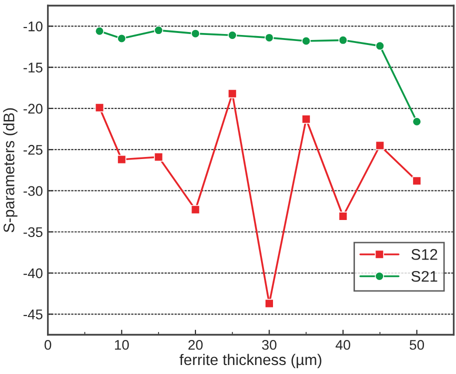  What do you see at coordinates (424, 254) in the screenshot?
I see `legend-label: S12` at bounding box center [424, 254].